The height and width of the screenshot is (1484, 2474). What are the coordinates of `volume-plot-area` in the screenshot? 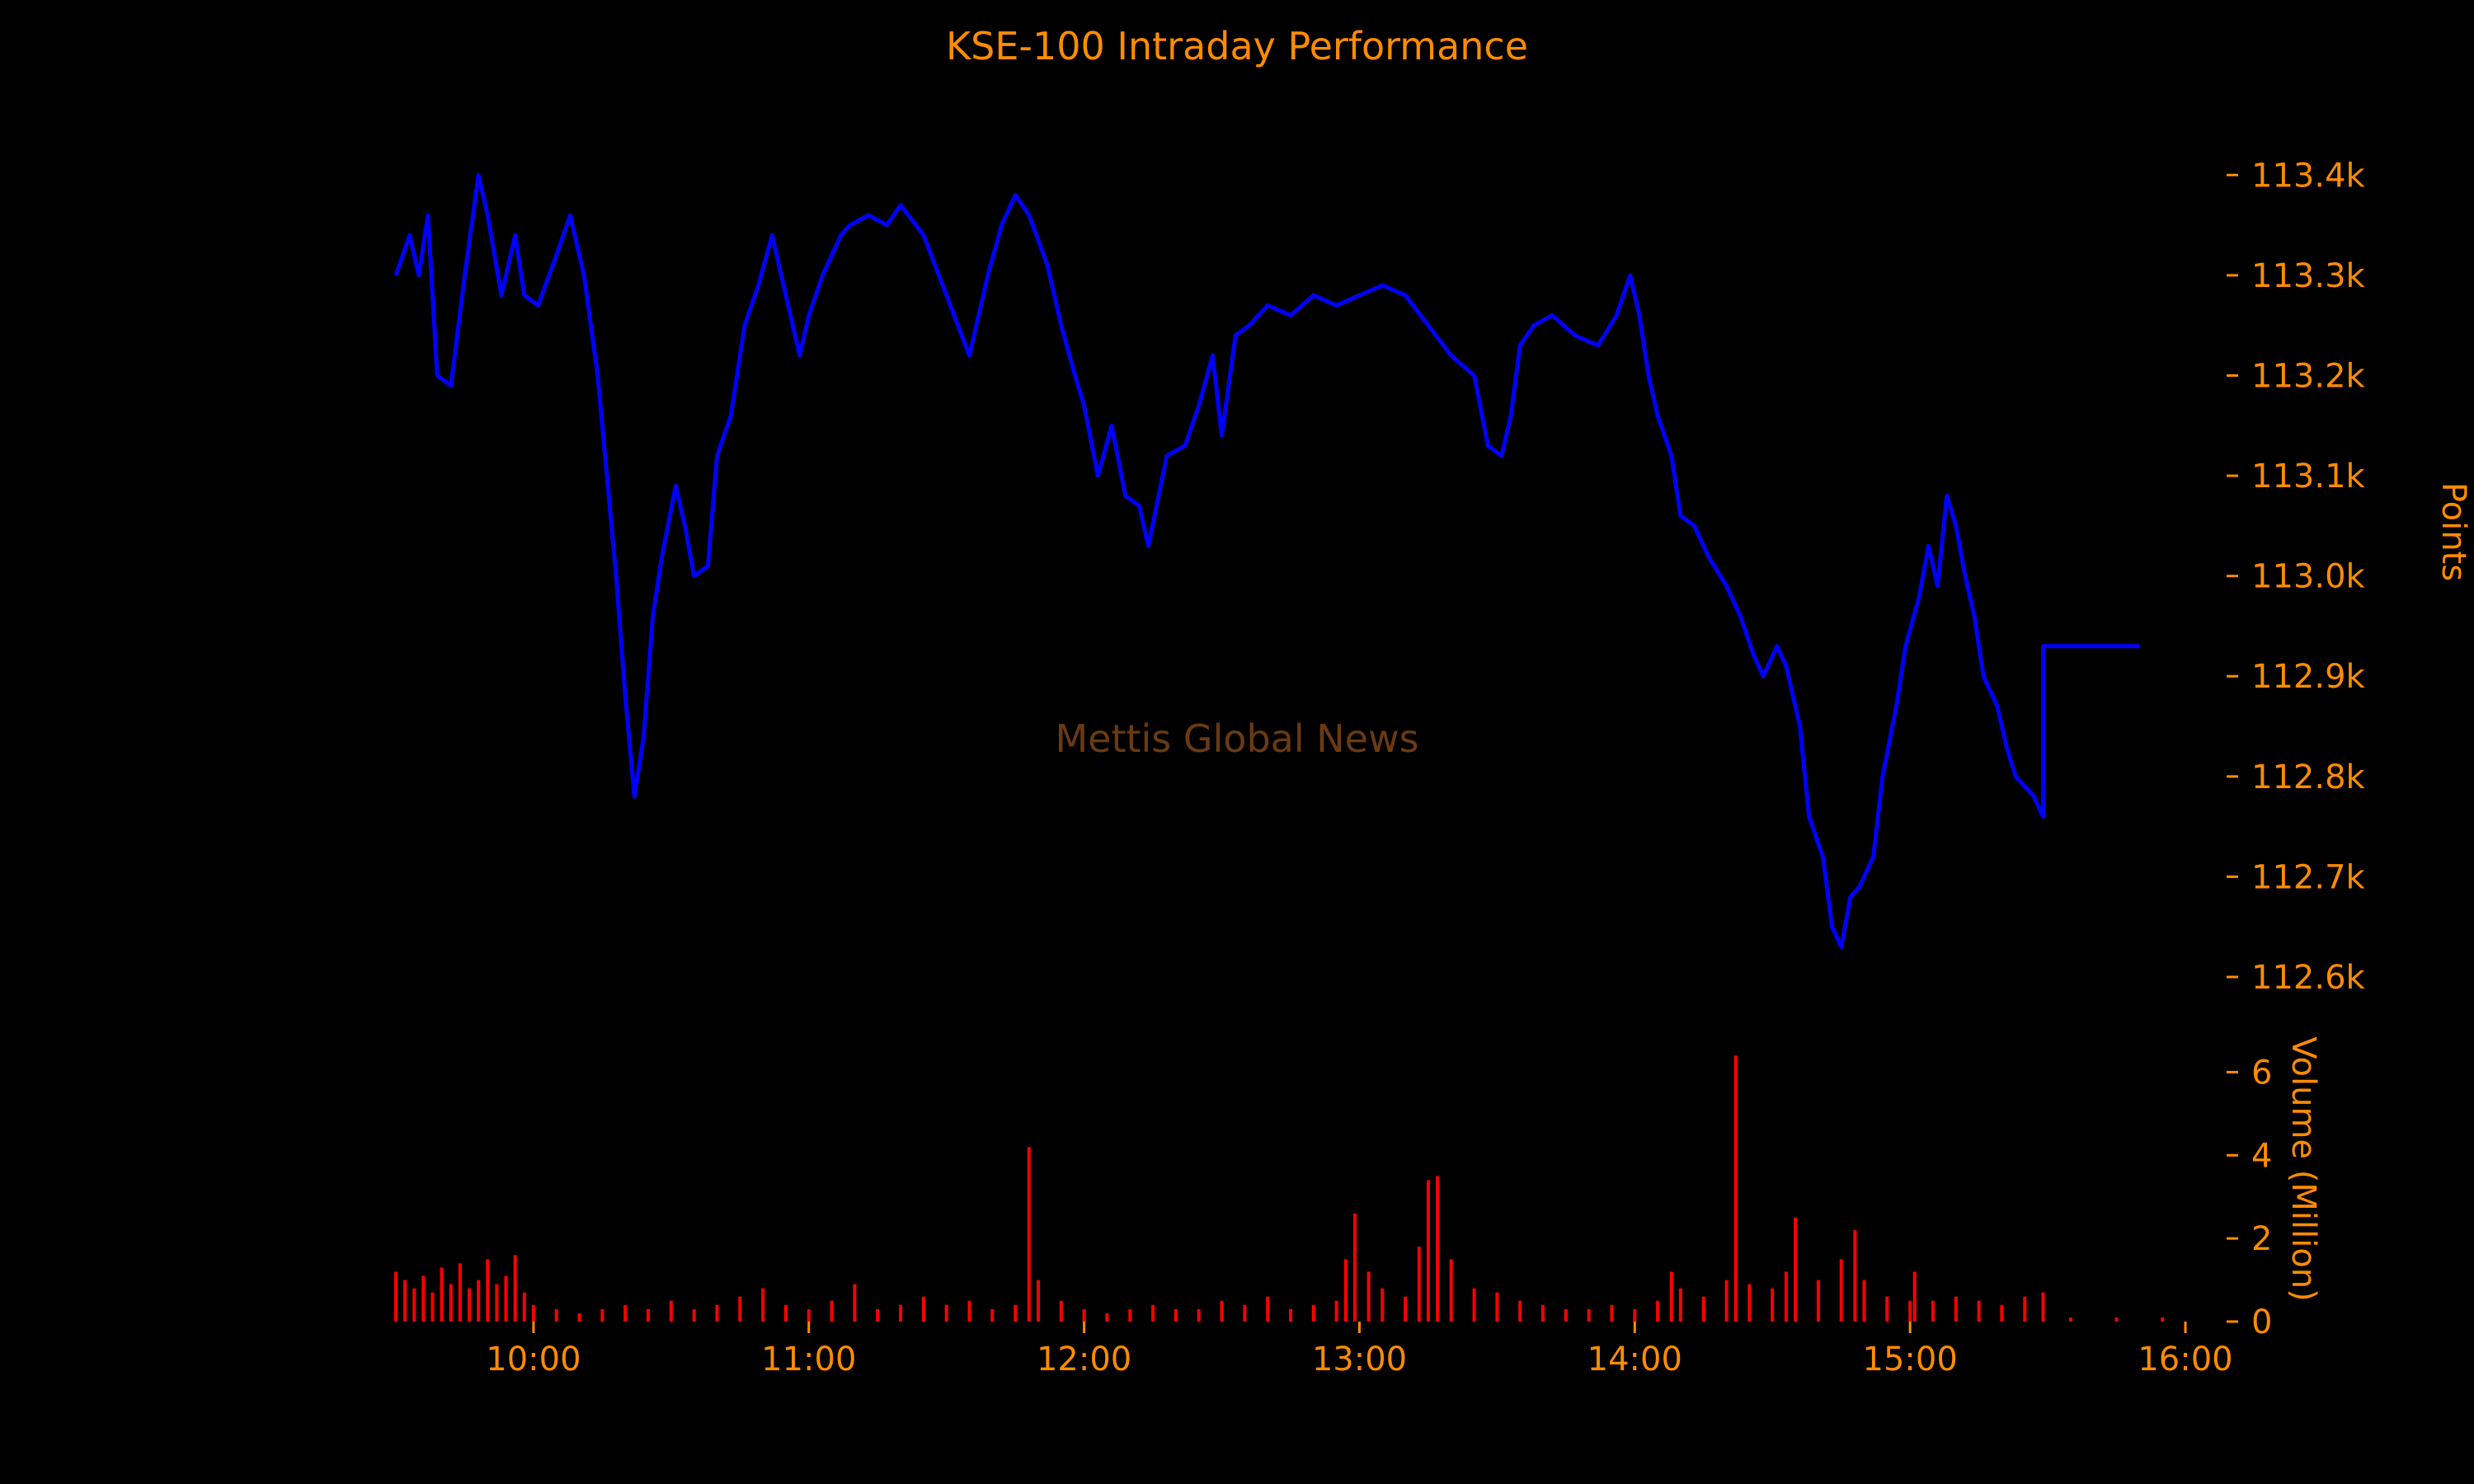 It's located at (1279, 1188).